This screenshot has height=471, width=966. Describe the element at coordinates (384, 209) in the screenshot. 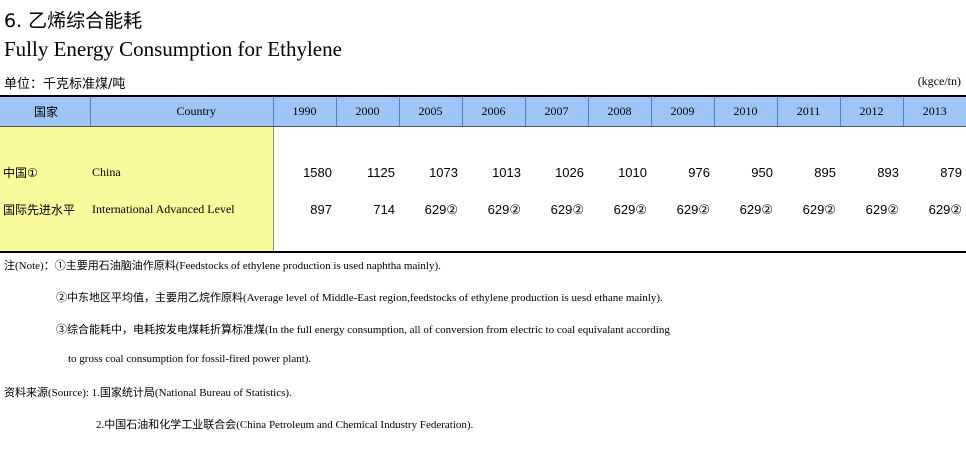

I see `table-cell: 714` at that location.